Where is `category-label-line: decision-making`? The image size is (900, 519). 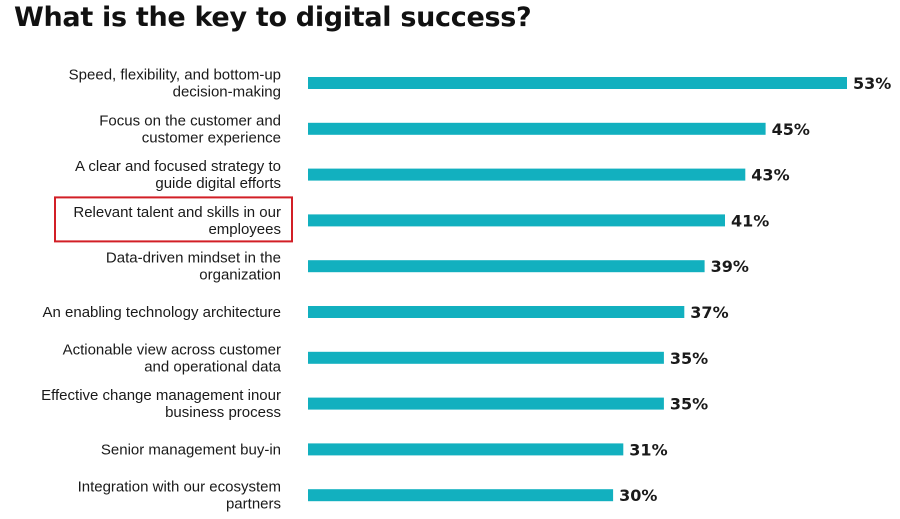
category-label-line: decision-making is located at coordinates (227, 92).